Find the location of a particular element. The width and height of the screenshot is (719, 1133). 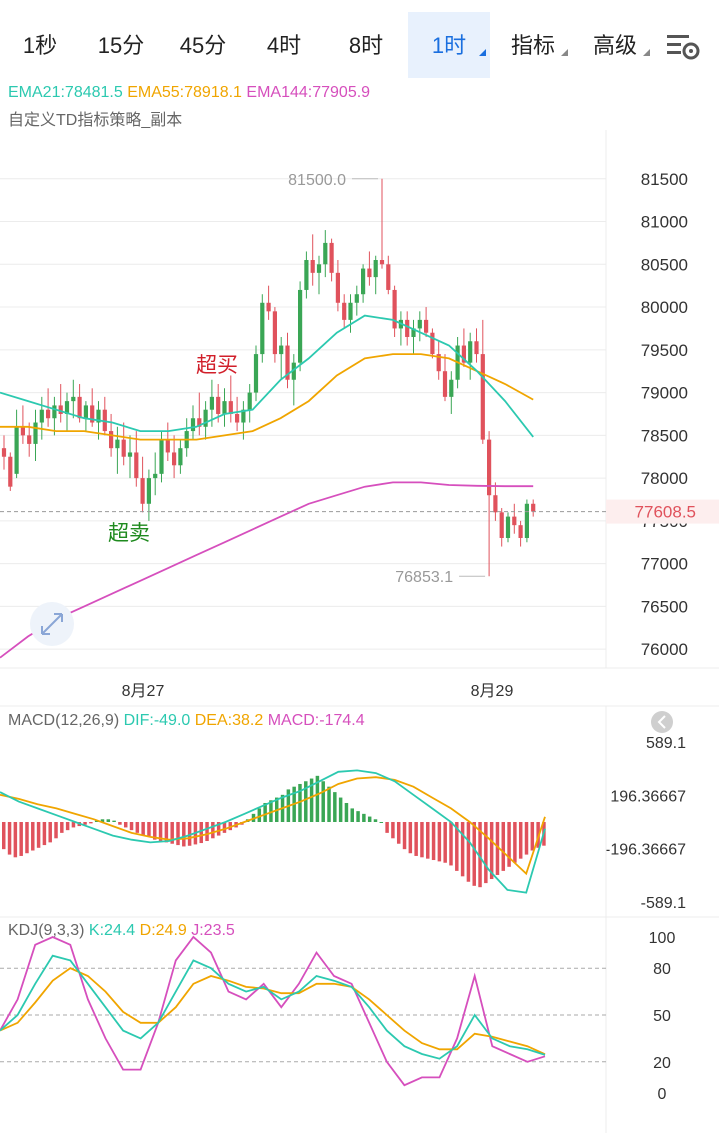

macd-tick-label: 196.36667 is located at coordinates (648, 796).